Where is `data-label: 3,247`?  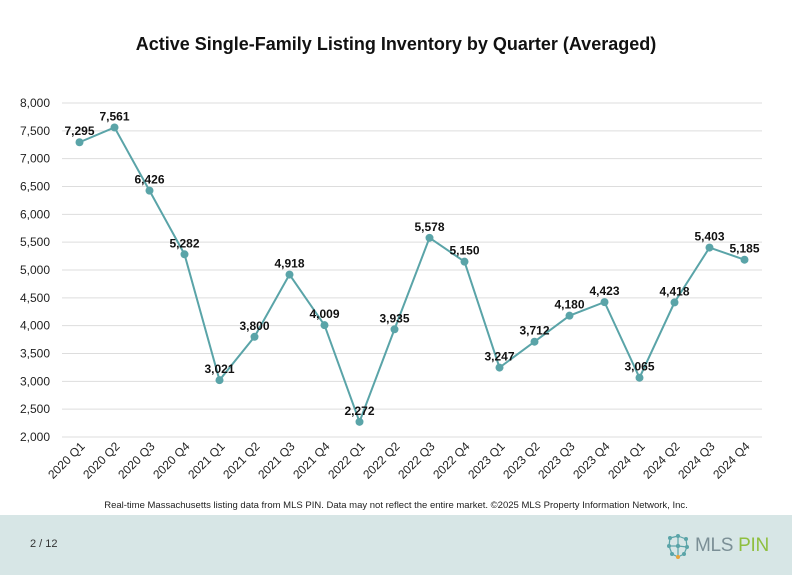
data-label: 3,247 is located at coordinates (499, 357).